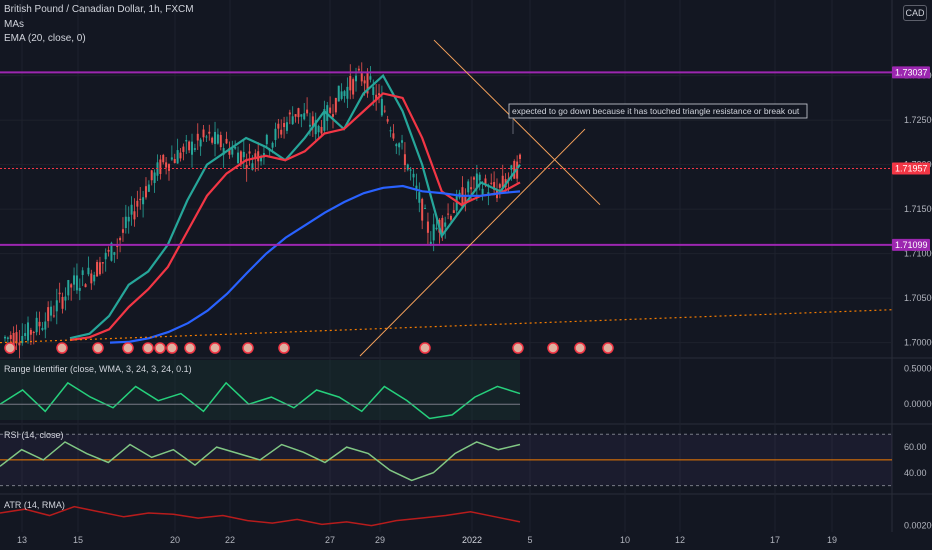 The image size is (932, 550). What do you see at coordinates (472, 540) in the screenshot?
I see `x-tick-label: 2022` at bounding box center [472, 540].